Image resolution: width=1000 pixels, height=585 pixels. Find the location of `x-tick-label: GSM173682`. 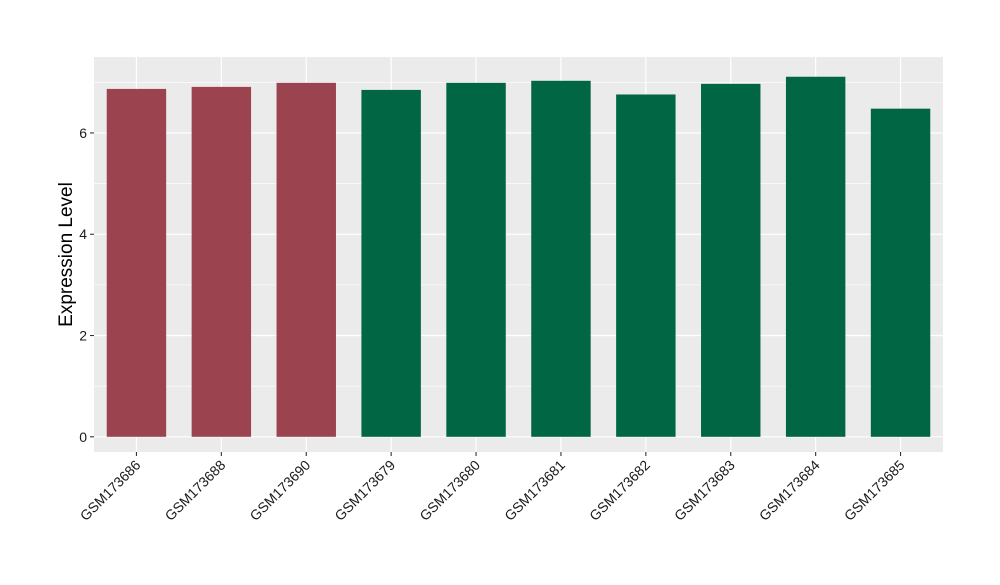

x-tick-label: GSM173682 is located at coordinates (619, 490).